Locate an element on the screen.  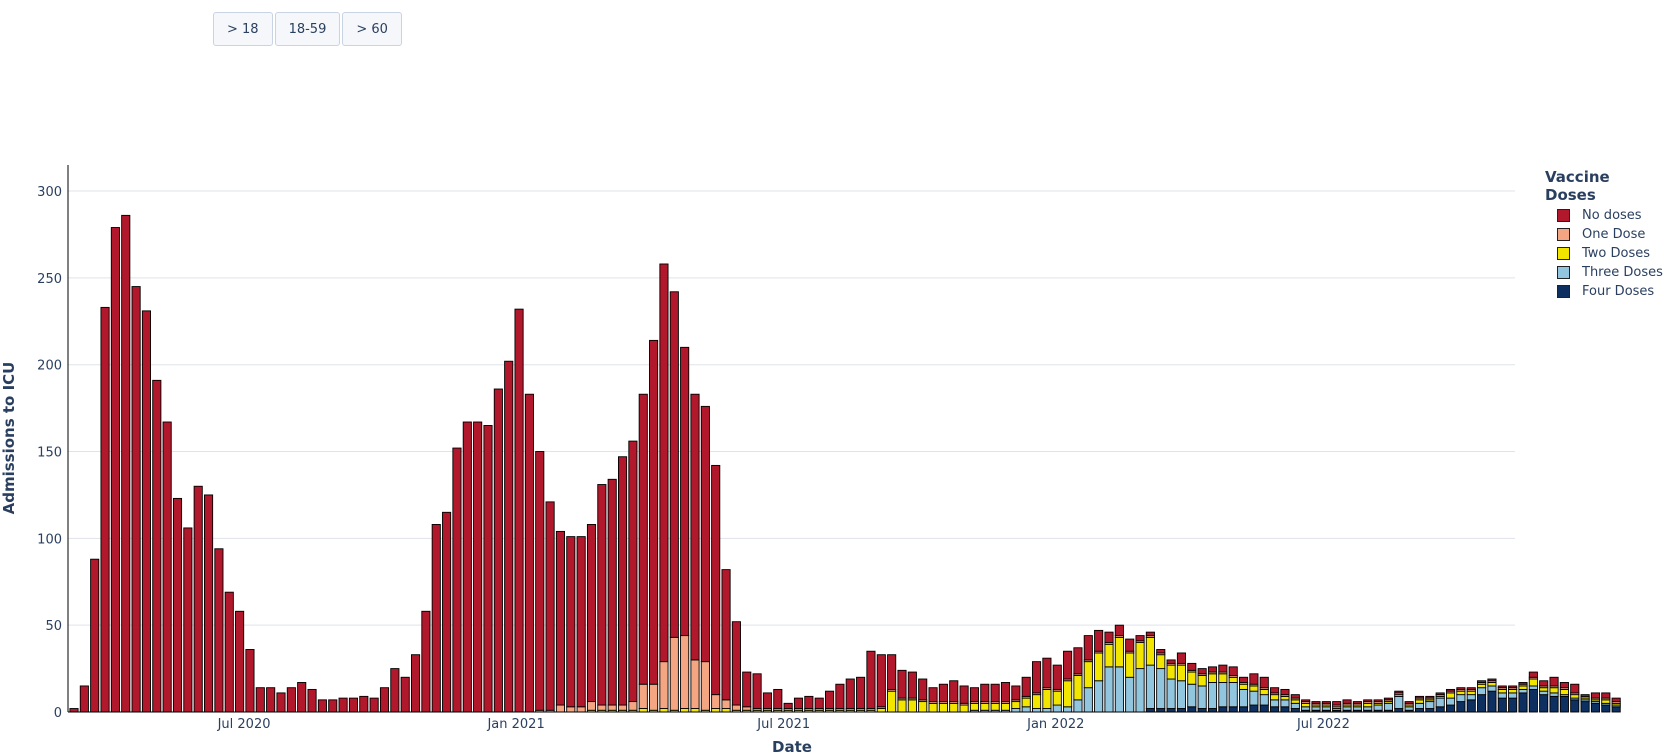
y-tick-label: 50 is located at coordinates (53, 626).